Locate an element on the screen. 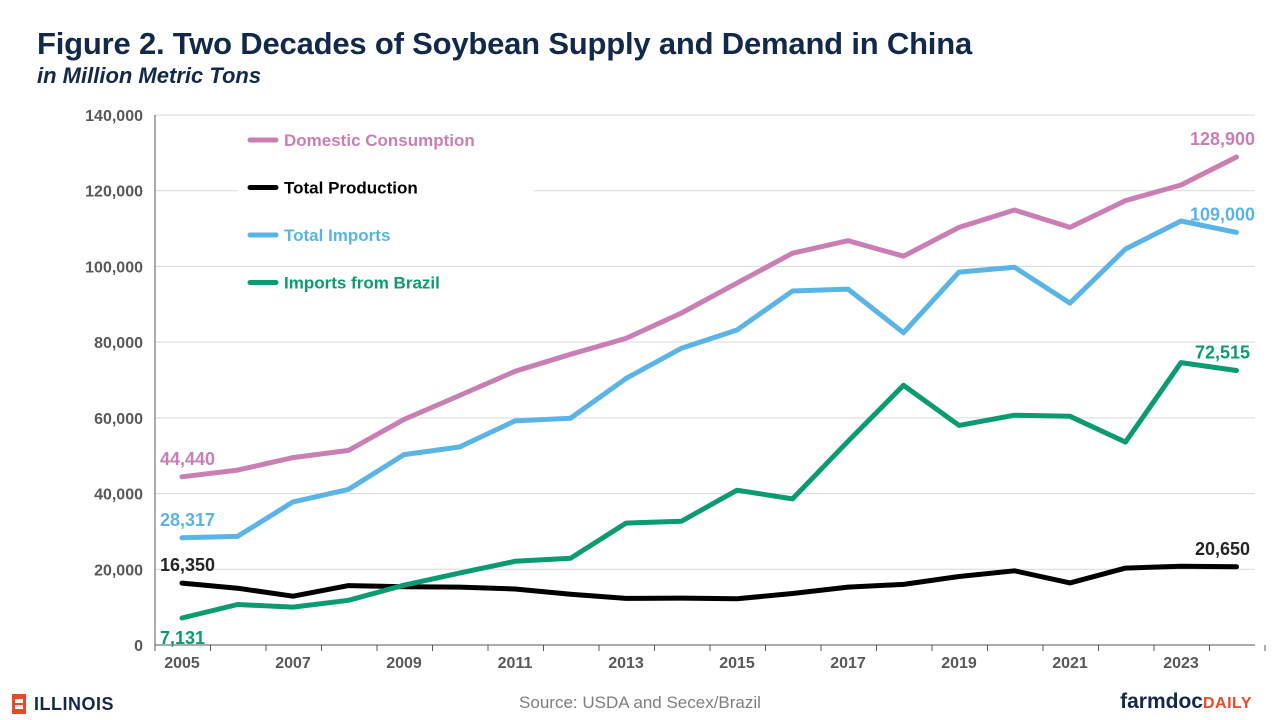 This screenshot has height=720, width=1280. y-tick-label: 60,000 is located at coordinates (118, 419).